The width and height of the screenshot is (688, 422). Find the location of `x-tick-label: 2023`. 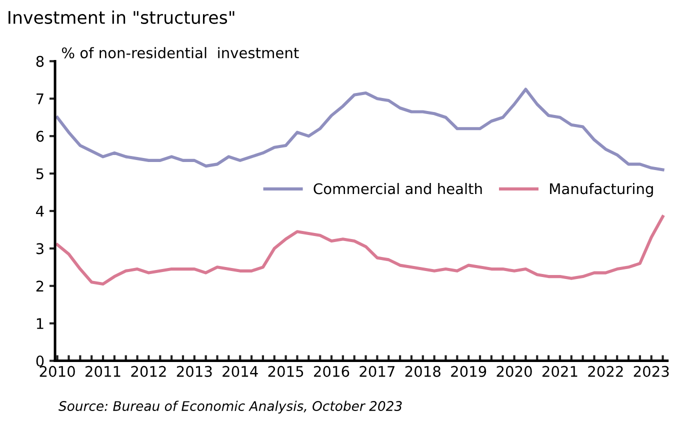

x-tick-label: 2023 is located at coordinates (651, 371).